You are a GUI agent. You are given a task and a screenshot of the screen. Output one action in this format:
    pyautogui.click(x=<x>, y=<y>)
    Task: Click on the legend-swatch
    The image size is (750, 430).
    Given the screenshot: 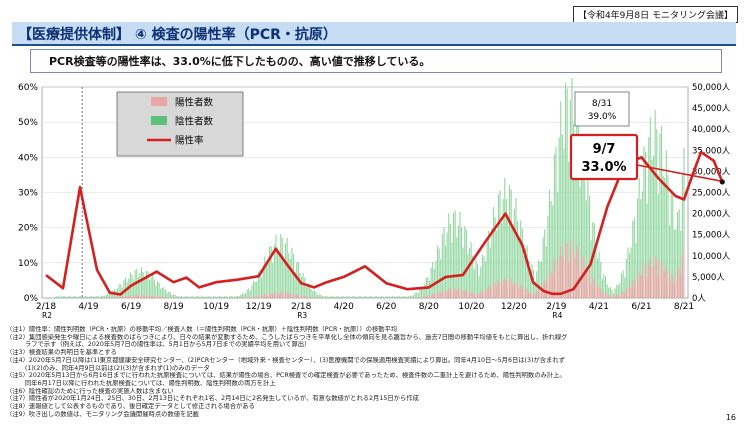 What is the action you would take?
    pyautogui.click(x=159, y=101)
    